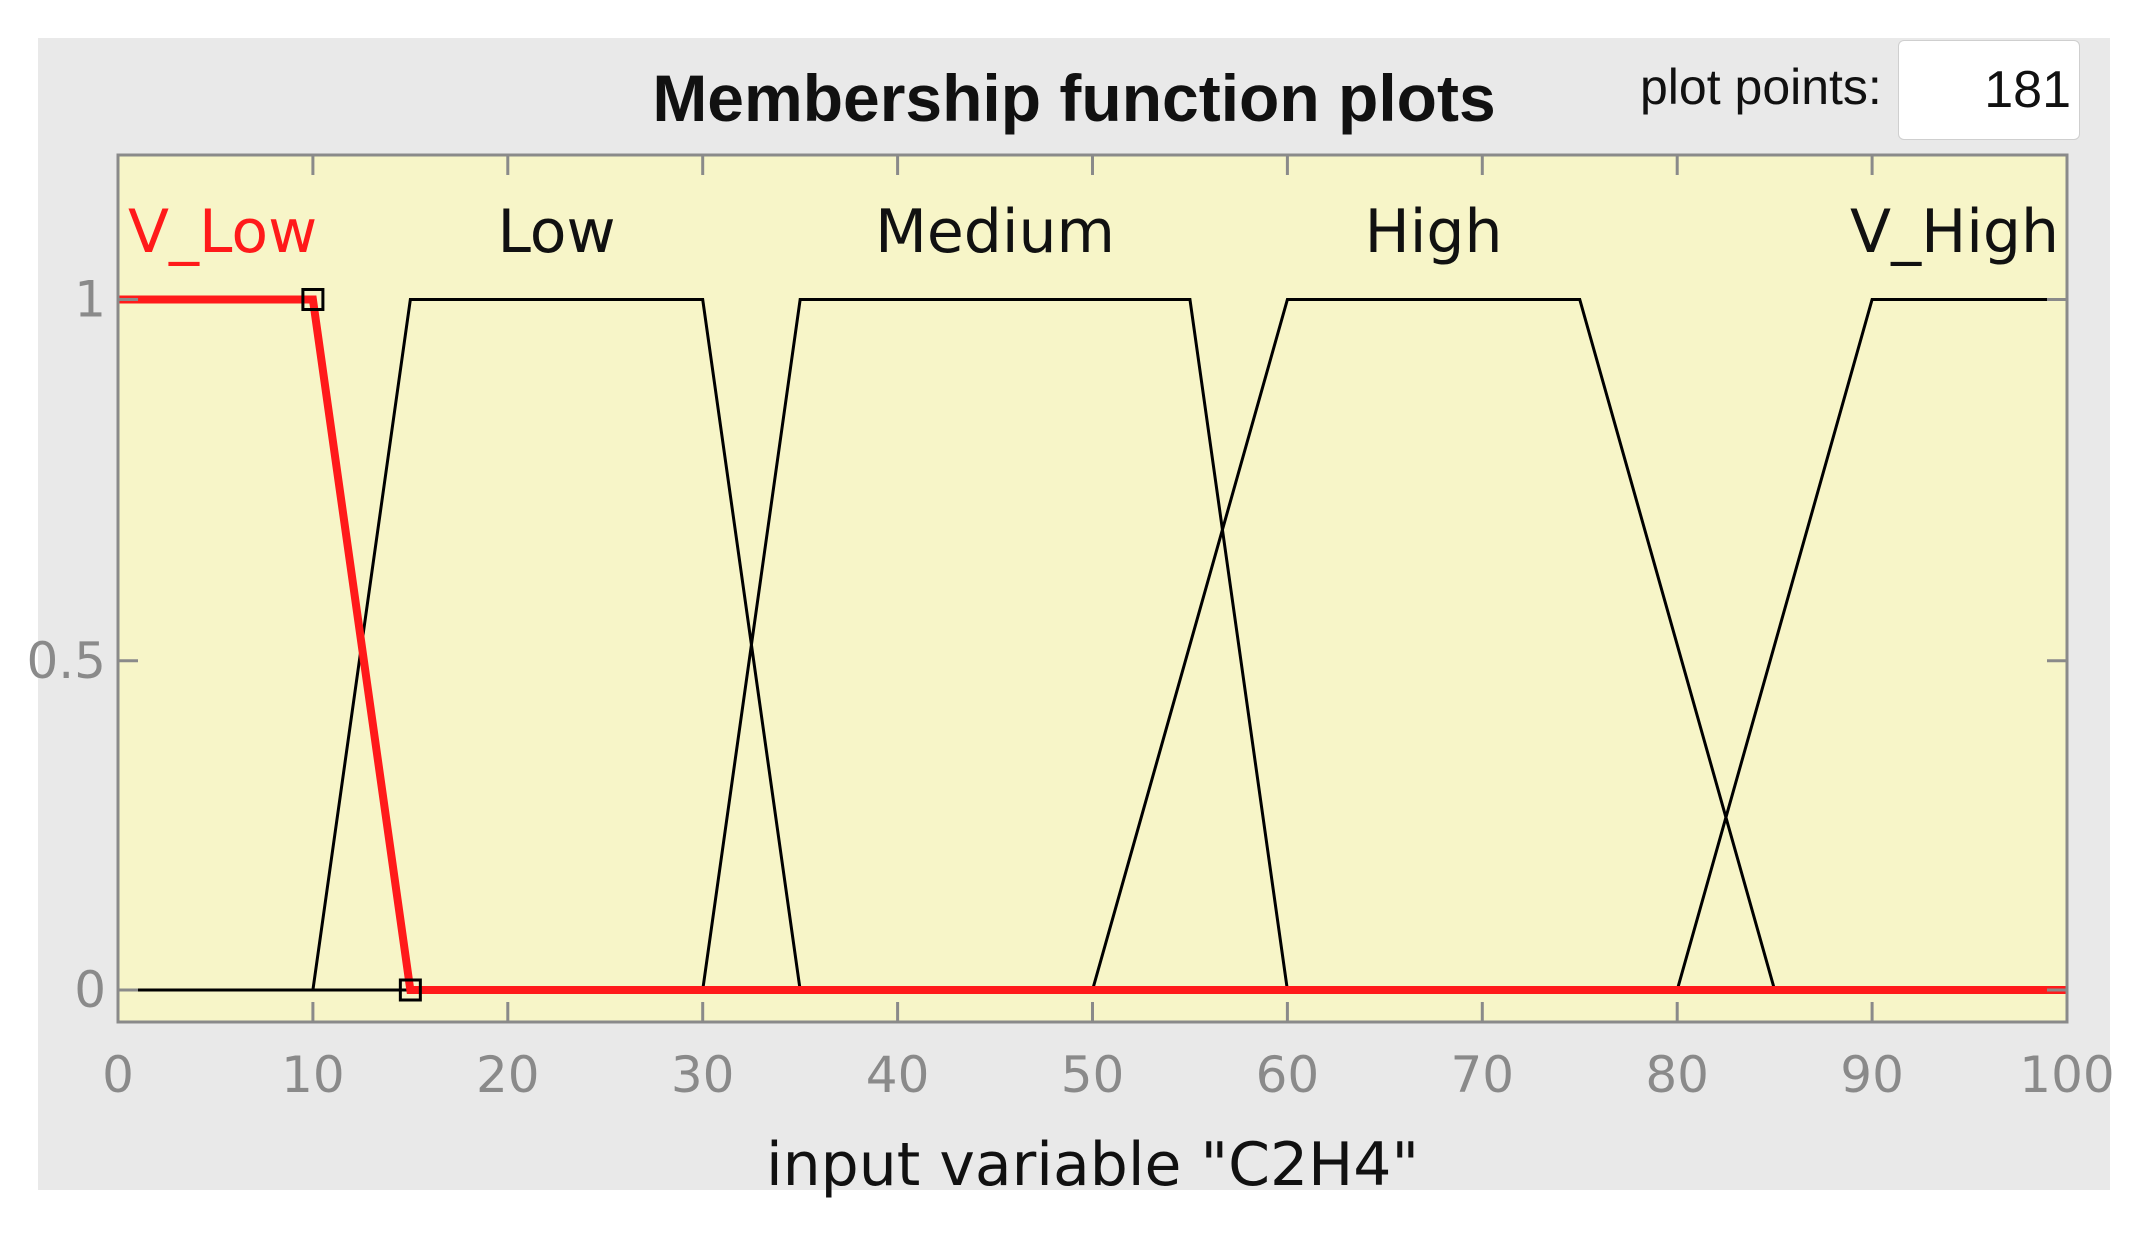 The image size is (2148, 1237). I want to click on mf-label-high: High, so click(1434, 232).